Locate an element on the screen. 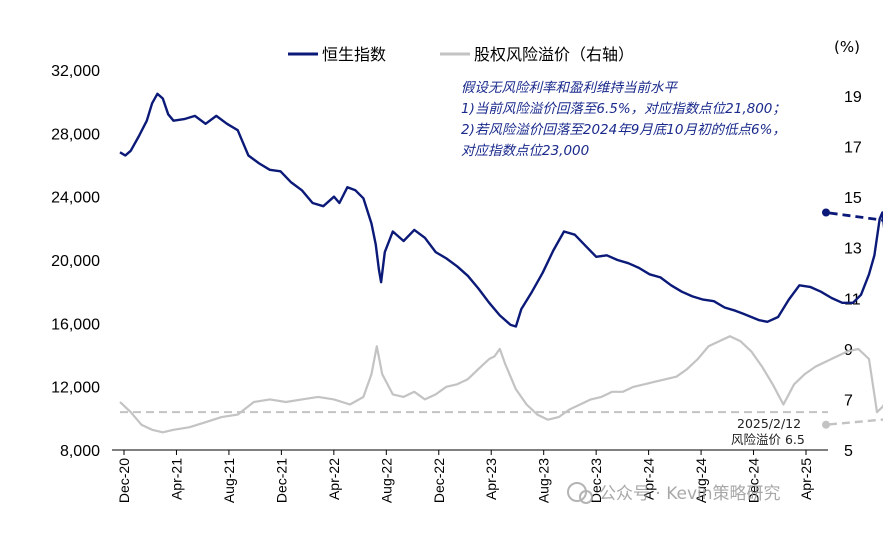 This screenshot has width=883, height=535. x-tick-label: Apr-23 is located at coordinates (491, 479).